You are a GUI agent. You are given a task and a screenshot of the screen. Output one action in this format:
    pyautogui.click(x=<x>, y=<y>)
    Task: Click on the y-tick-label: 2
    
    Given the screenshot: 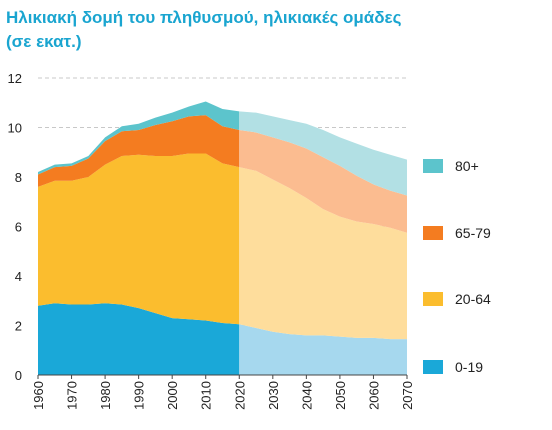 What is the action you would take?
    pyautogui.click(x=18, y=326)
    